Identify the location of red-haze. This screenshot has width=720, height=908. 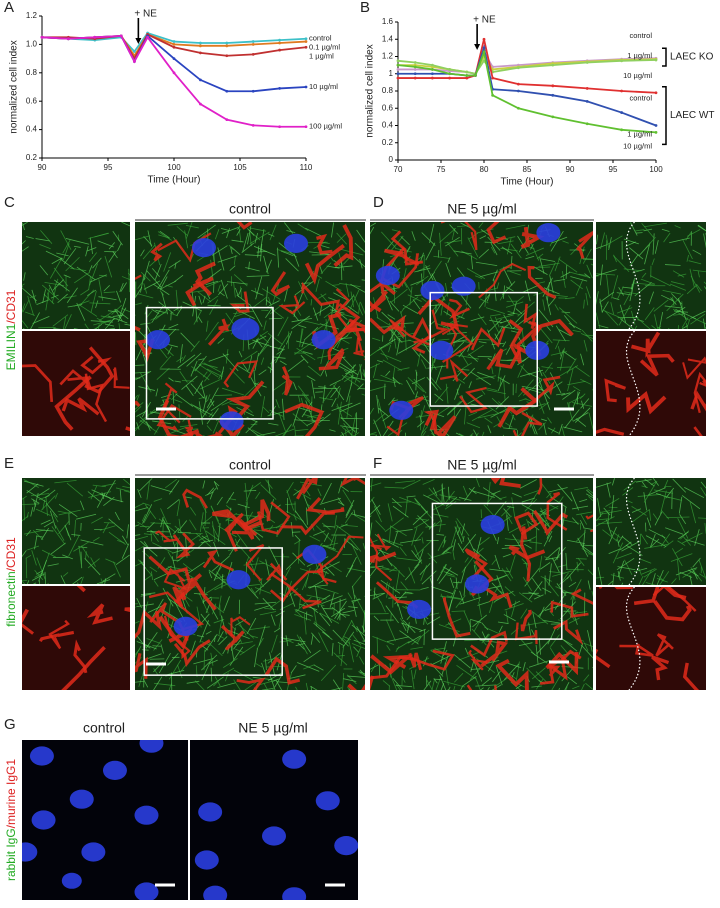
(76, 638).